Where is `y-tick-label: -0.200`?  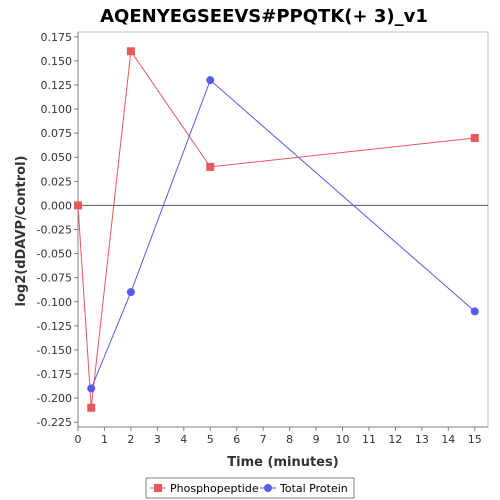 y-tick-label: -0.200 is located at coordinates (54, 398).